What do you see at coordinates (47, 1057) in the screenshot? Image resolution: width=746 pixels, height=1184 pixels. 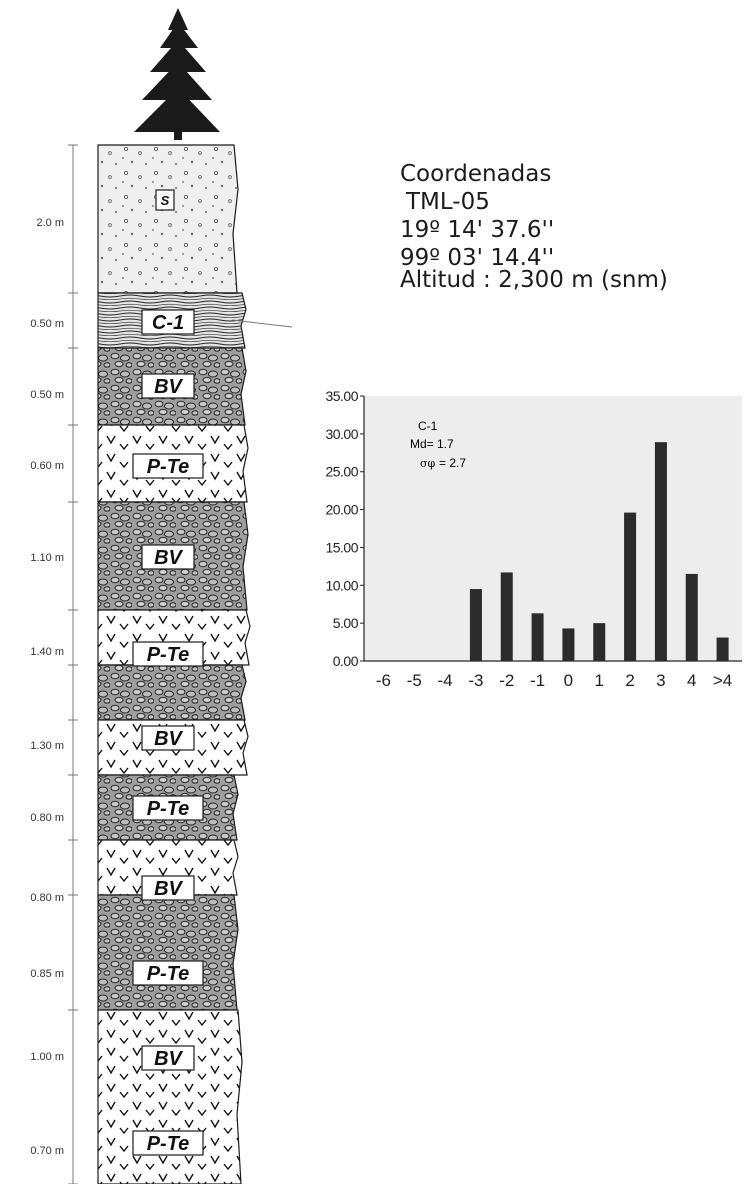 I see `layer-thickness-label: 1.00 m` at bounding box center [47, 1057].